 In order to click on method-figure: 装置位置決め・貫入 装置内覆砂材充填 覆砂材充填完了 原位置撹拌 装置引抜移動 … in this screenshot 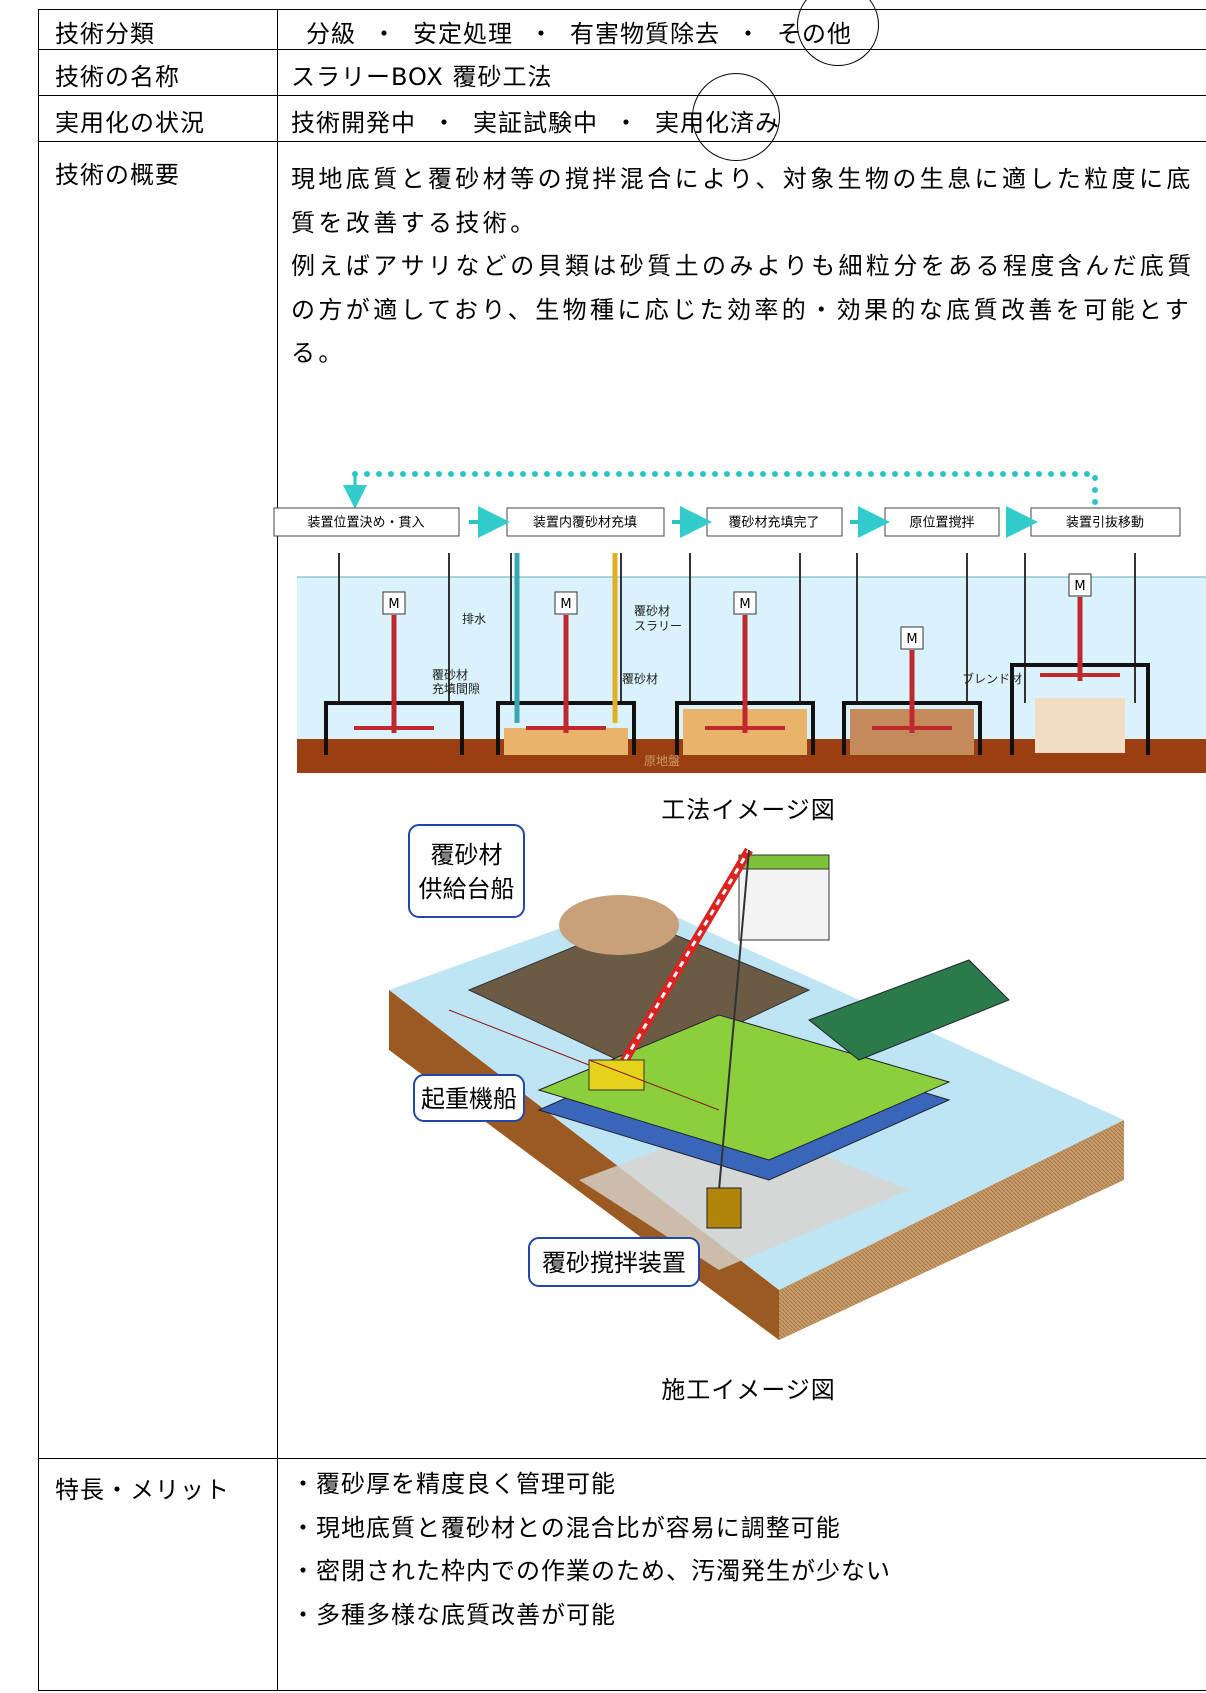, I will do `click(739, 622)`.